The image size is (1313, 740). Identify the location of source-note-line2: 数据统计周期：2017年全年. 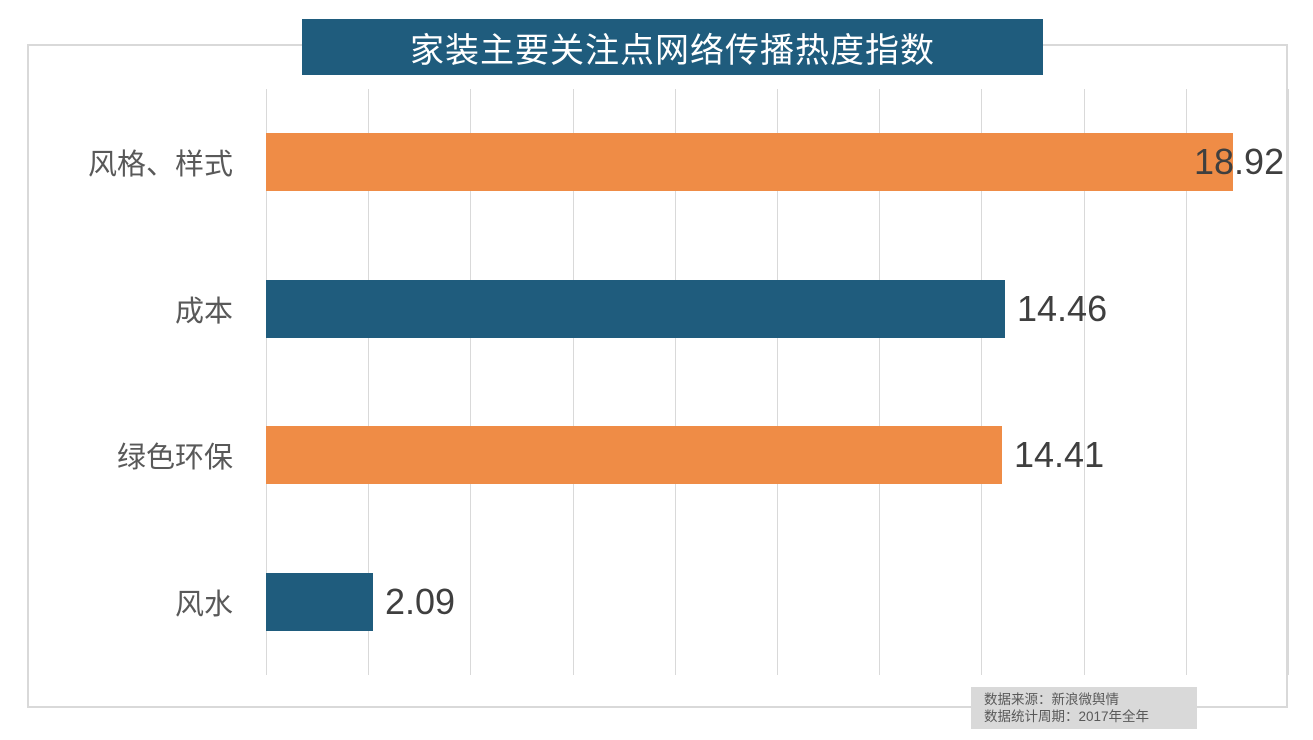
(1067, 716).